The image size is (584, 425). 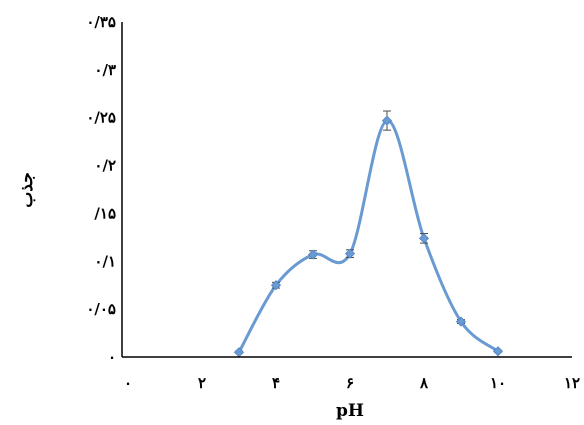 I want to click on y-tick-labels: ۰ ۰/۰۵ ۰/۱/۱۵ ۰/۲ ۰/۲۵ ۰/۳ ۰/۳۵, so click(x=101, y=189).